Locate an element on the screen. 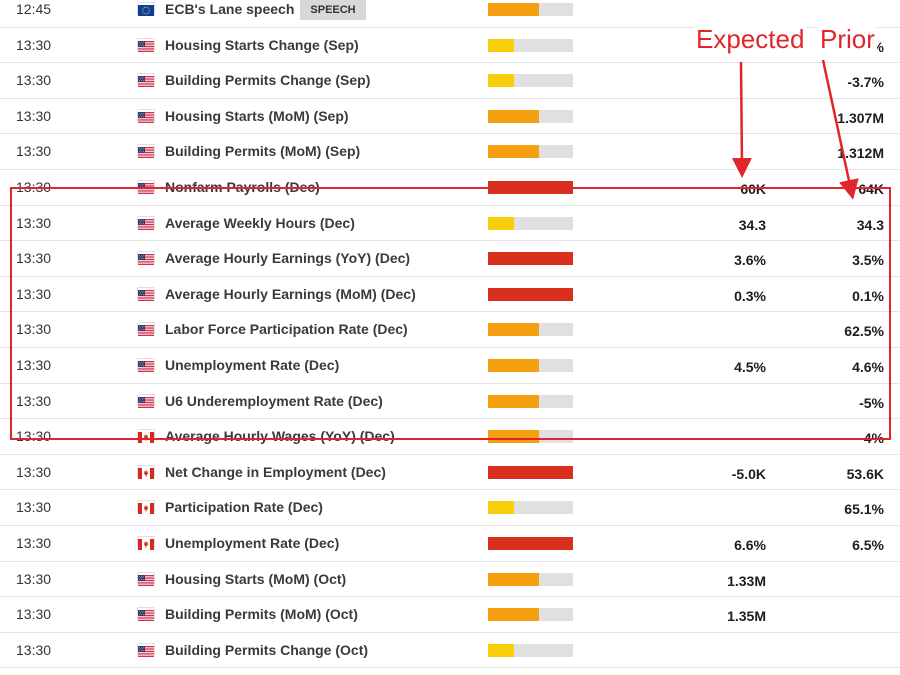 This screenshot has width=900, height=675. event-row: 13:30 Unemployment Rate (Dec) 6.6% 6.5% is located at coordinates (450, 544).